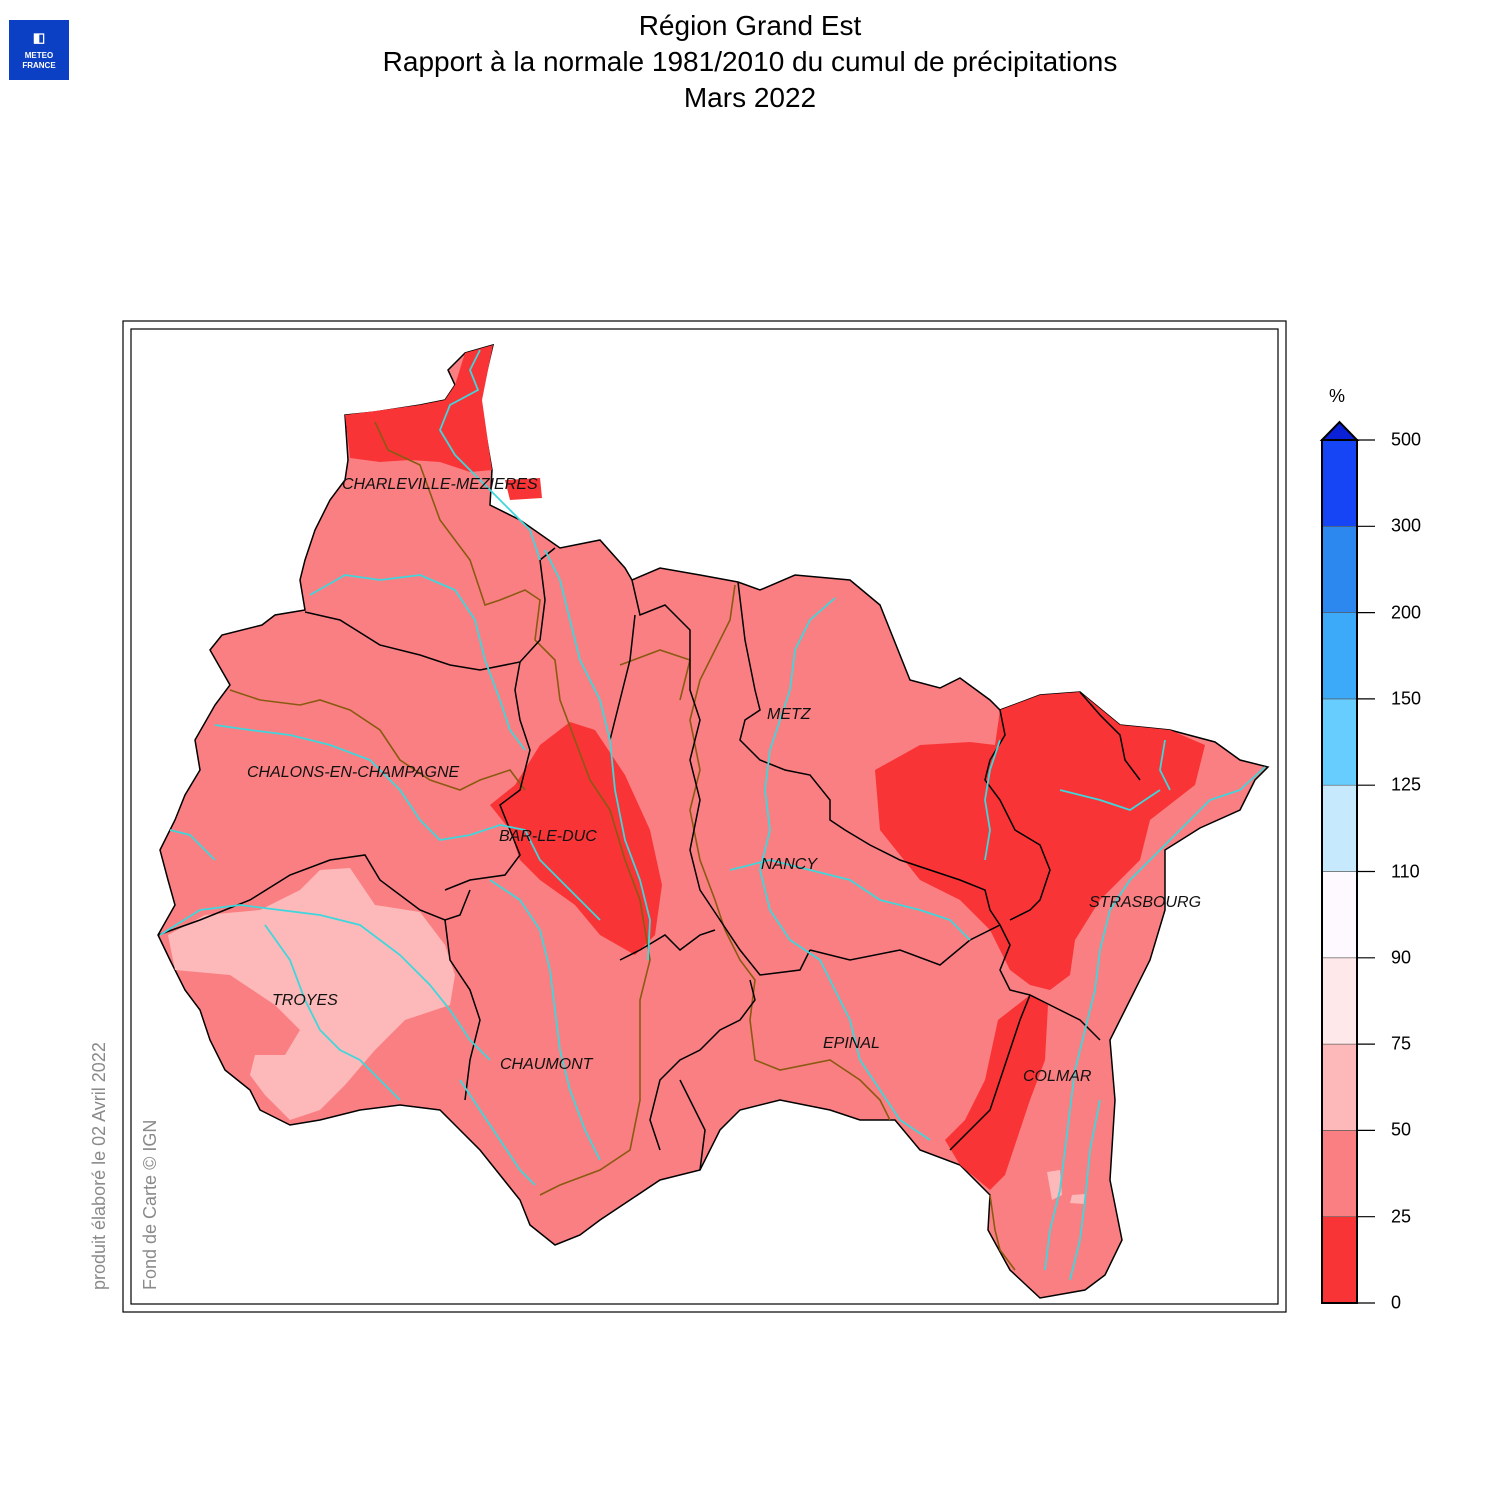 The image size is (1500, 1500). Describe the element at coordinates (39, 55) in the screenshot. I see `logo-text-line1: METEO` at that location.